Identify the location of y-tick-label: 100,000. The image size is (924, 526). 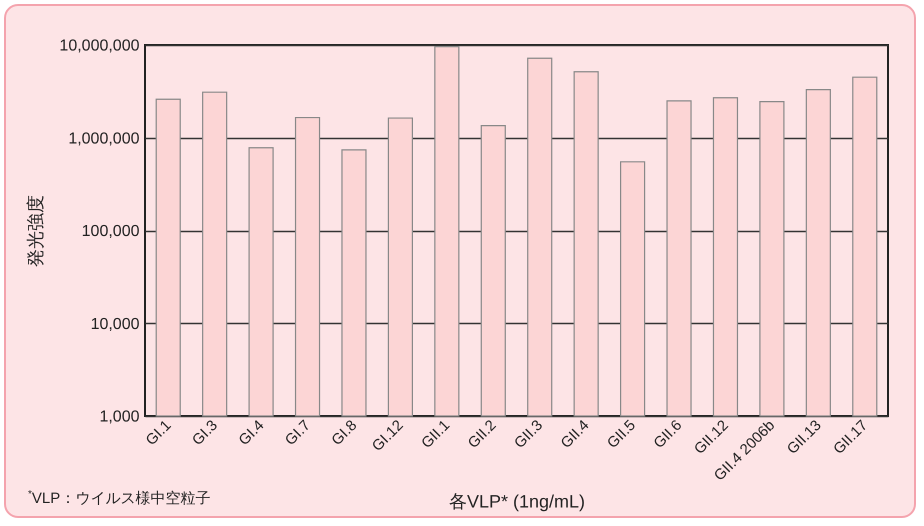
(111, 231).